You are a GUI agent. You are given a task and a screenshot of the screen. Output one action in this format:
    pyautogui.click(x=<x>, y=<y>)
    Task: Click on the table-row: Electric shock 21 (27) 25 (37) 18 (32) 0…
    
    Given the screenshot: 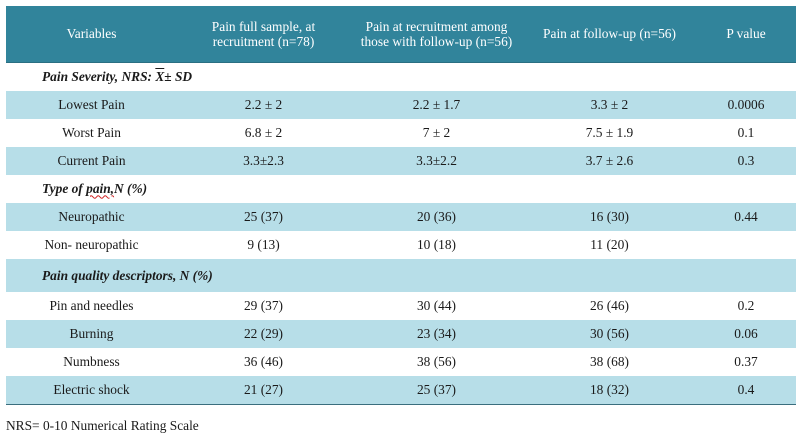 What is the action you would take?
    pyautogui.click(x=401, y=390)
    